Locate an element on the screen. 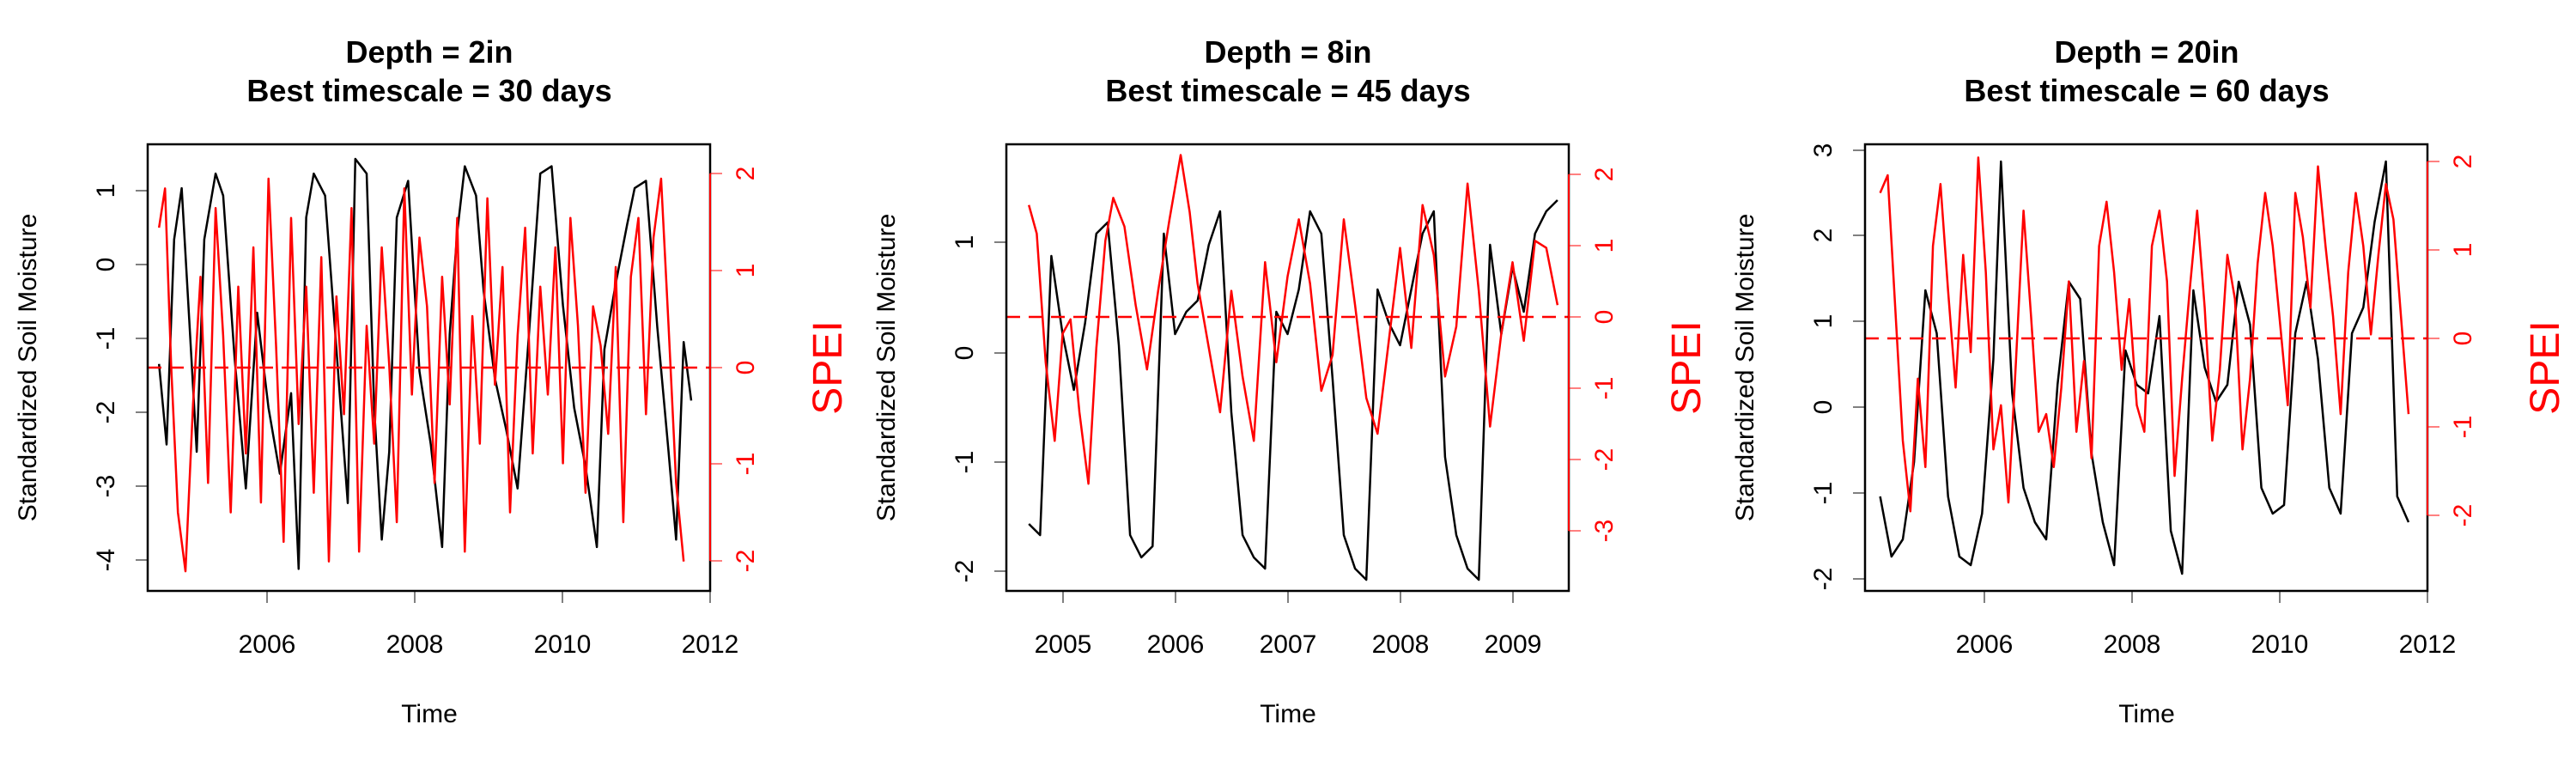 This screenshot has width=2576, height=773. panel-2-x-tick-label: 2008 is located at coordinates (1401, 644).